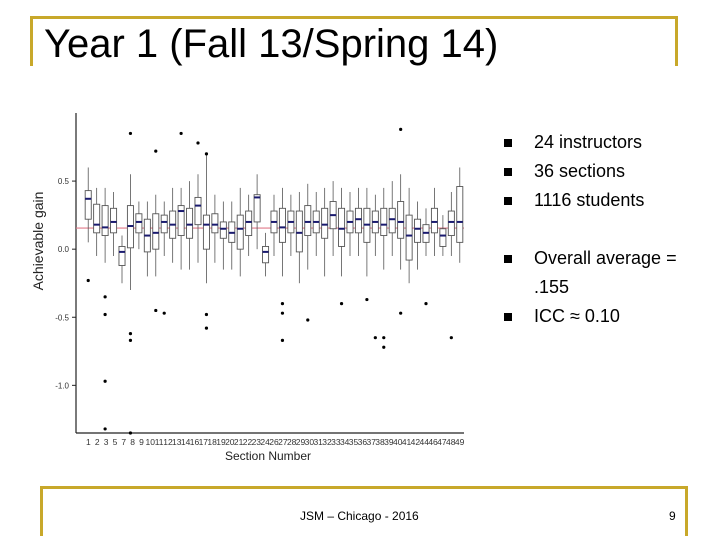  Describe the element at coordinates (508, 259) in the screenshot. I see `square-bullet-icon` at that location.